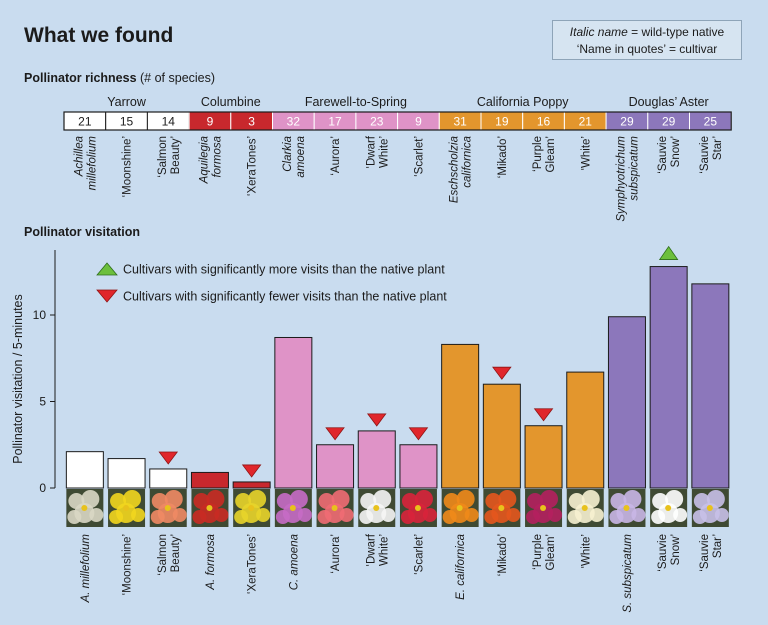 Image resolution: width=768 pixels, height=625 pixels. I want to click on visitation-title: Pollinator visitation, so click(82, 232).